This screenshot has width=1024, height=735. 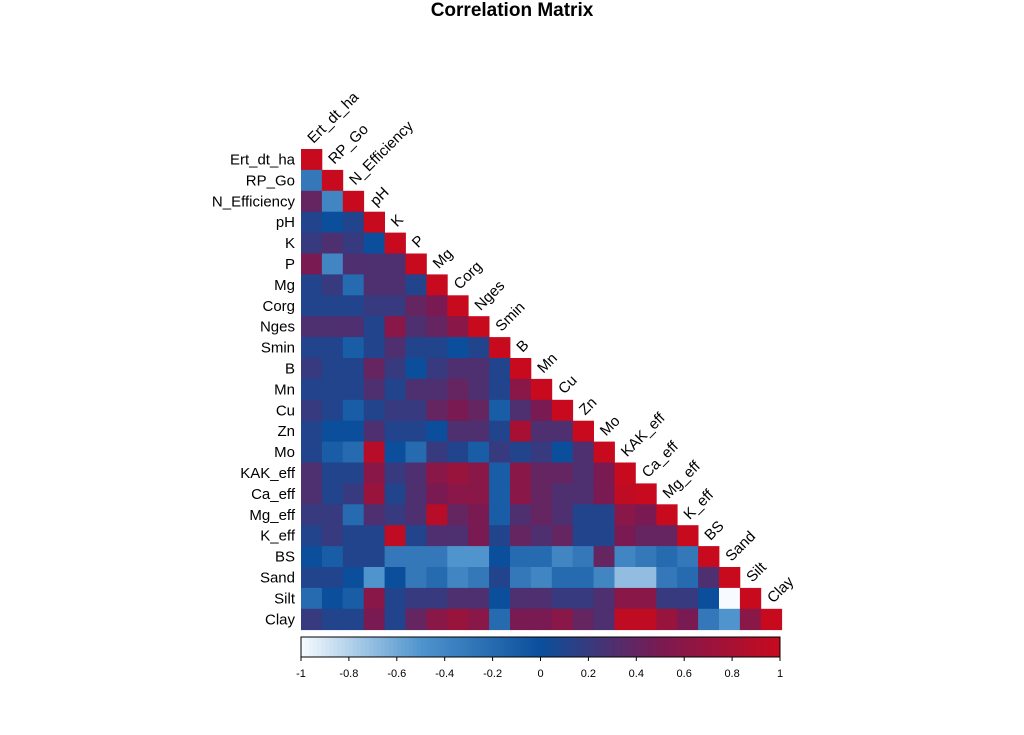 What do you see at coordinates (479, 452) in the screenshot?
I see `heatmap-cell-Mo-Nges` at bounding box center [479, 452].